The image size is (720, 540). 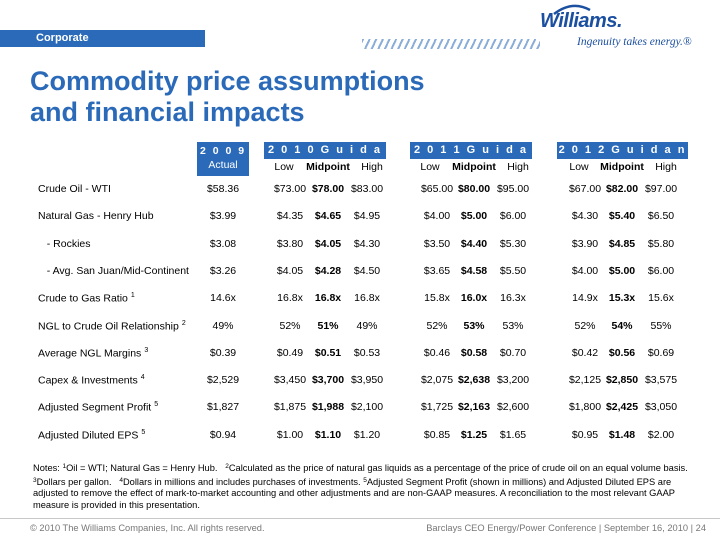 What do you see at coordinates (622, 216) in the screenshot?
I see `table-cell: $5.40` at bounding box center [622, 216].